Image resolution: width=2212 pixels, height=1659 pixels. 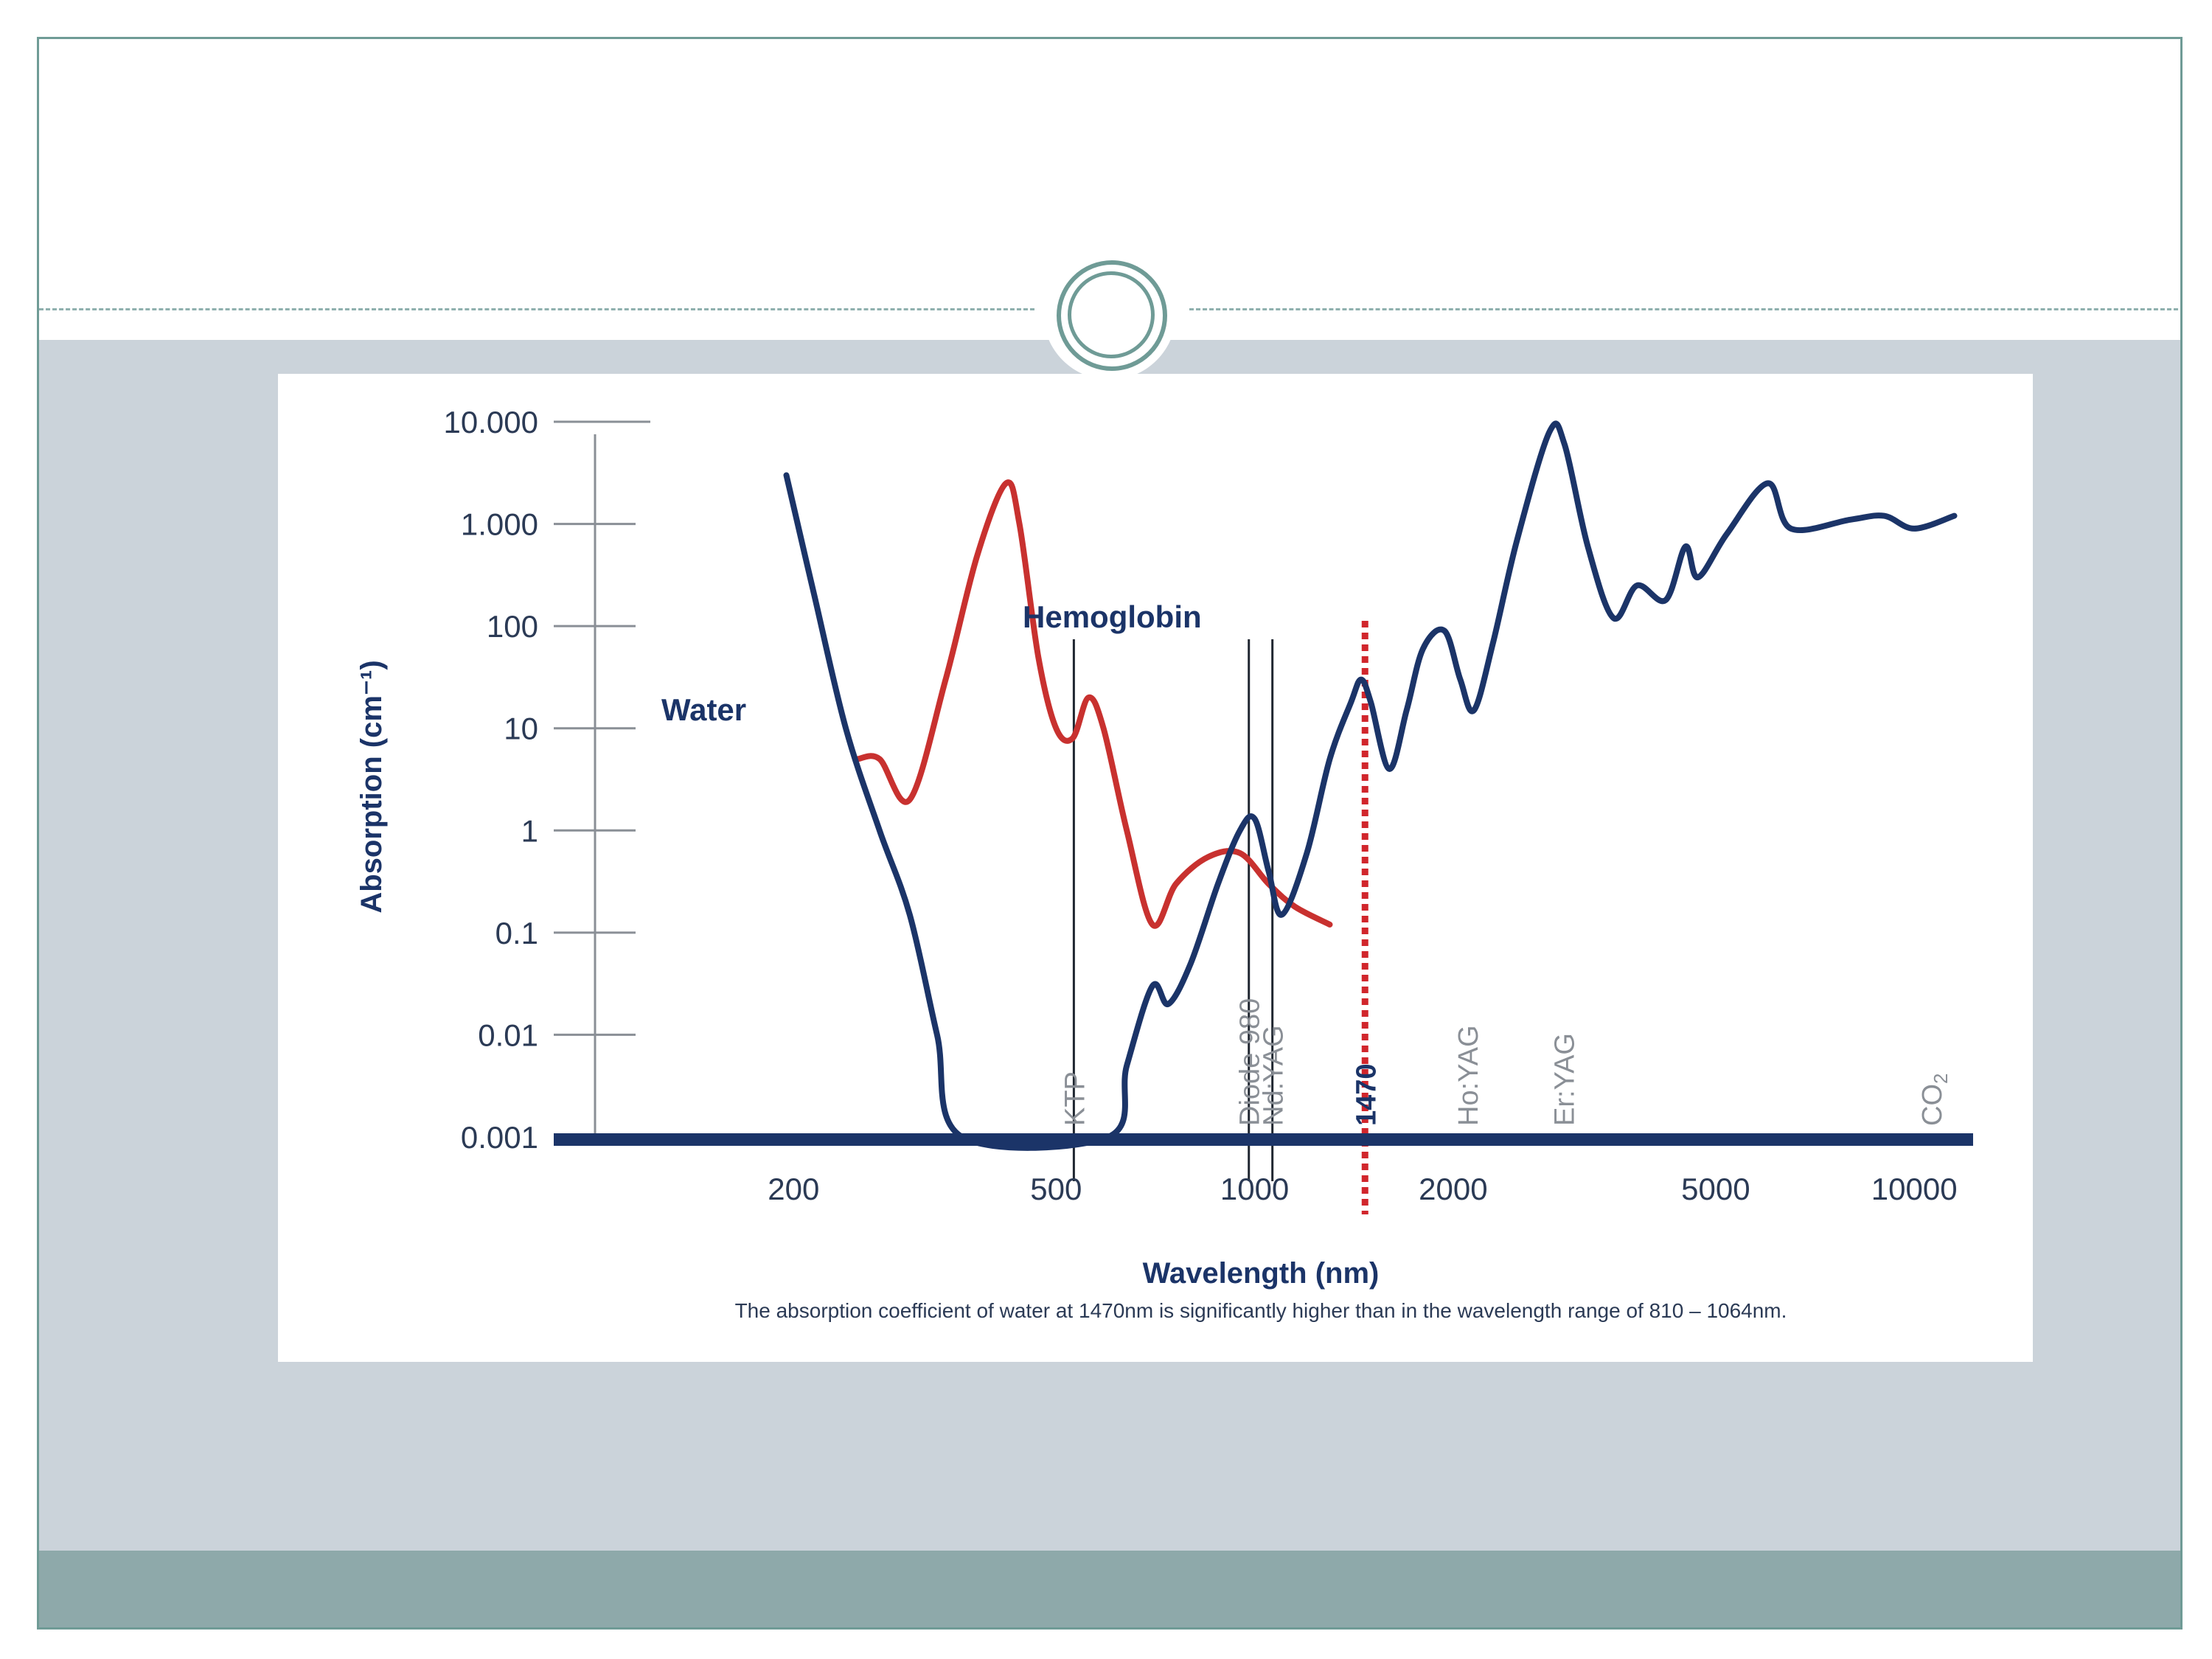 What do you see at coordinates (371, 786) in the screenshot?
I see `y-axis-title: Absorption (cm⁻¹)` at bounding box center [371, 786].